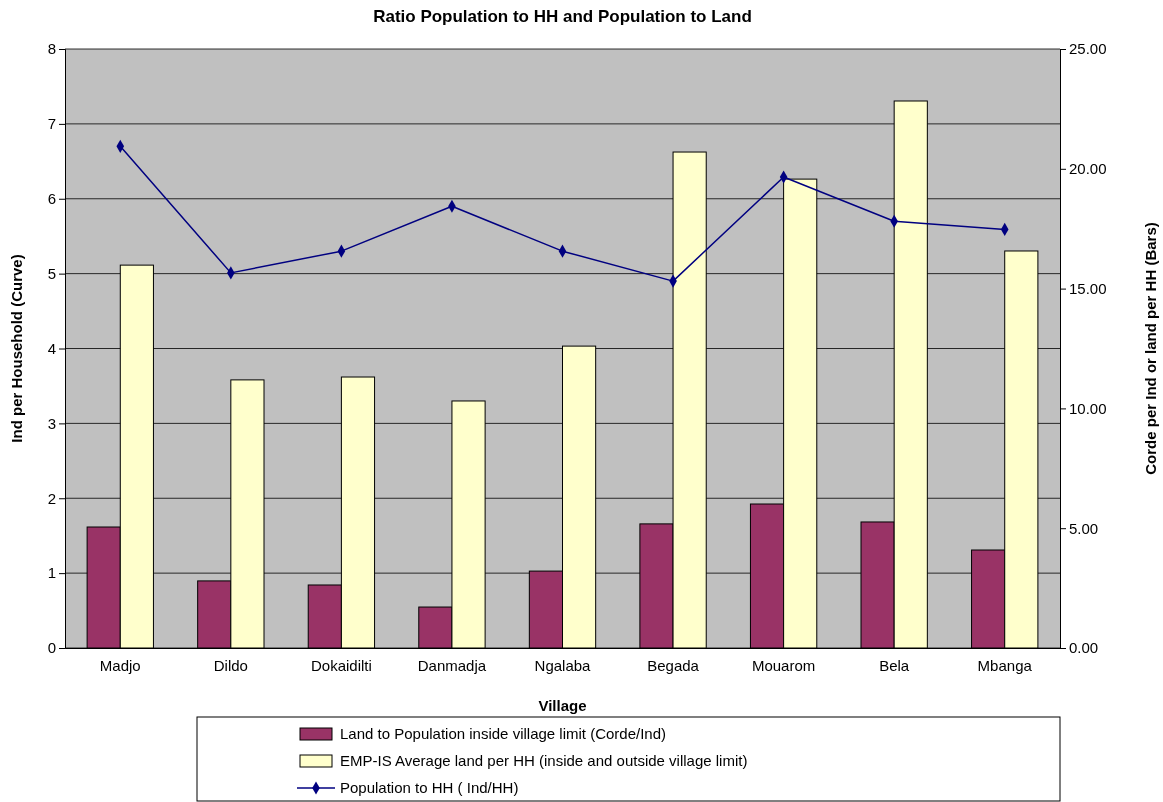  What do you see at coordinates (51, 273) in the screenshot?
I see `y-tick-label: 5` at bounding box center [51, 273].